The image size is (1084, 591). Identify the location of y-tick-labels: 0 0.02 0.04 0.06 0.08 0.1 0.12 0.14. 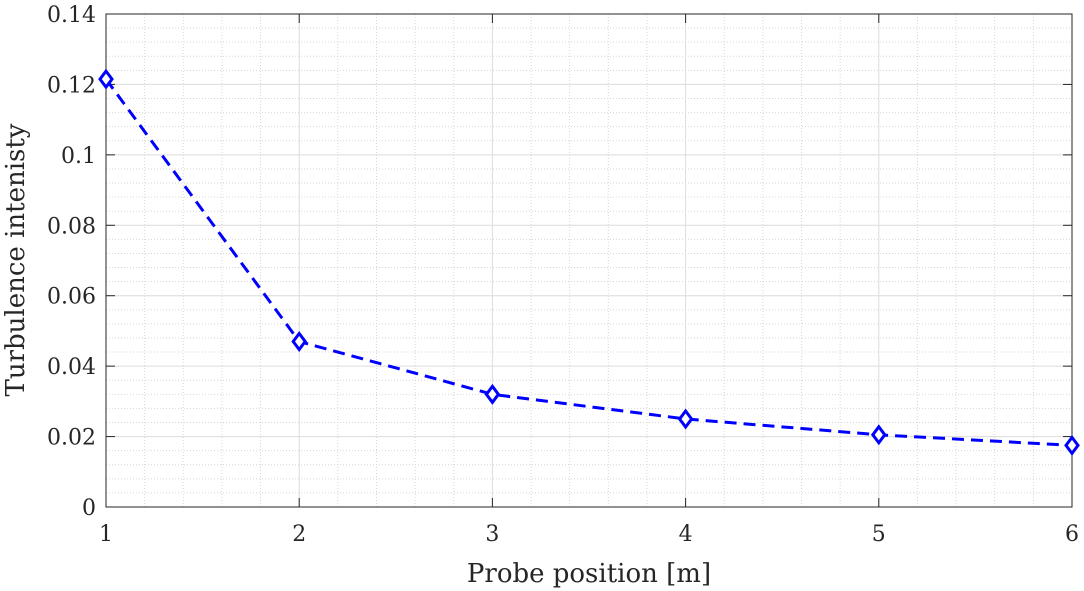
(71, 262).